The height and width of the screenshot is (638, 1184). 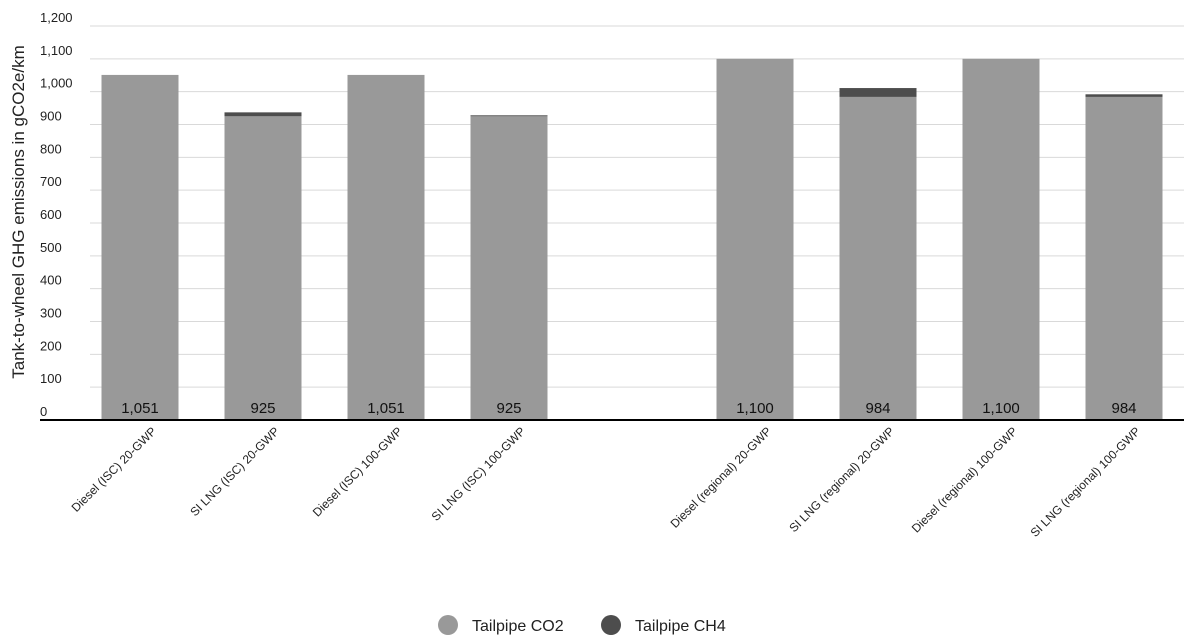 I want to click on y-tick-label: 1,000, so click(x=56, y=83).